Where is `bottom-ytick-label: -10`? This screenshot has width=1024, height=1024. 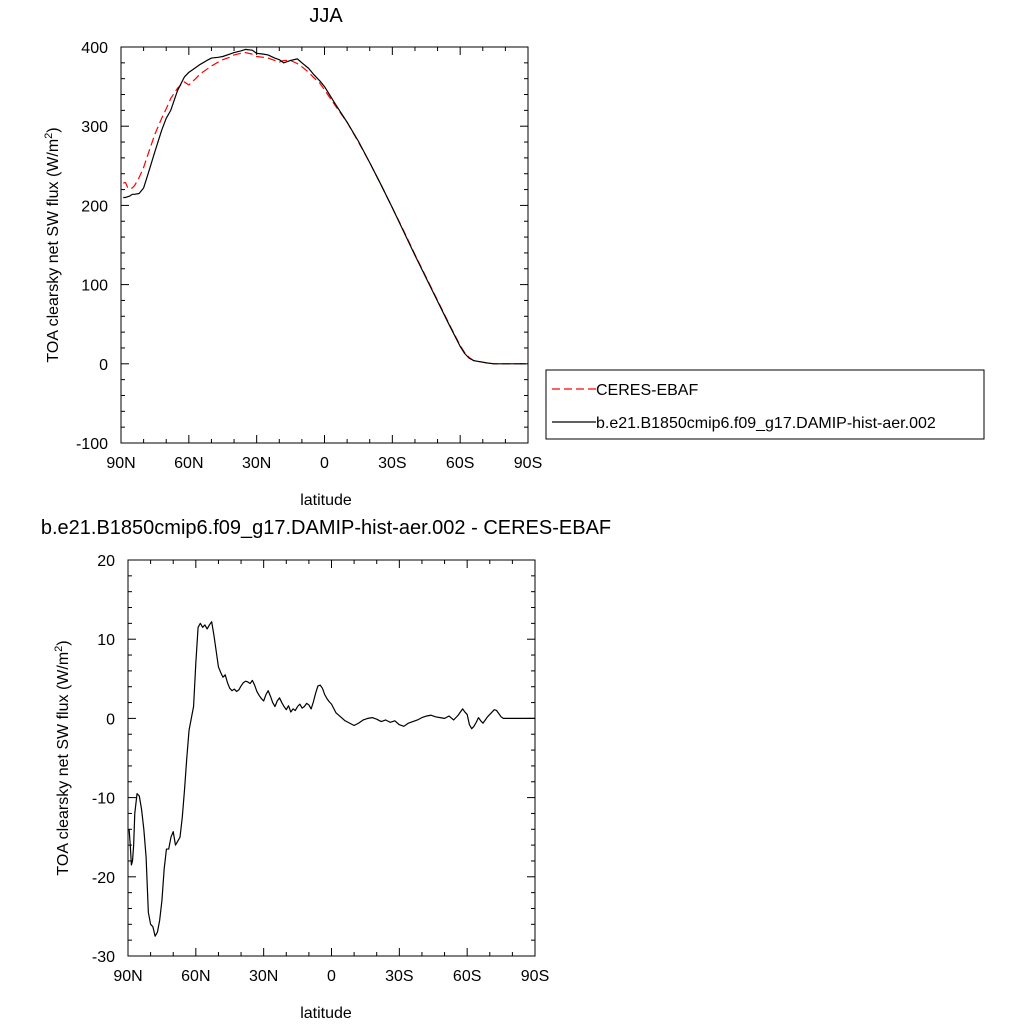
bottom-ytick-label: -10 is located at coordinates (103, 799).